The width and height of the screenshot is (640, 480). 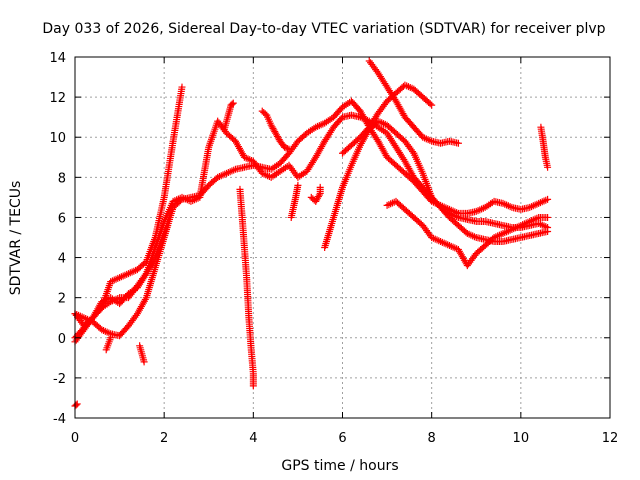 What do you see at coordinates (59, 379) in the screenshot?
I see `y-tick-label: -2` at bounding box center [59, 379].